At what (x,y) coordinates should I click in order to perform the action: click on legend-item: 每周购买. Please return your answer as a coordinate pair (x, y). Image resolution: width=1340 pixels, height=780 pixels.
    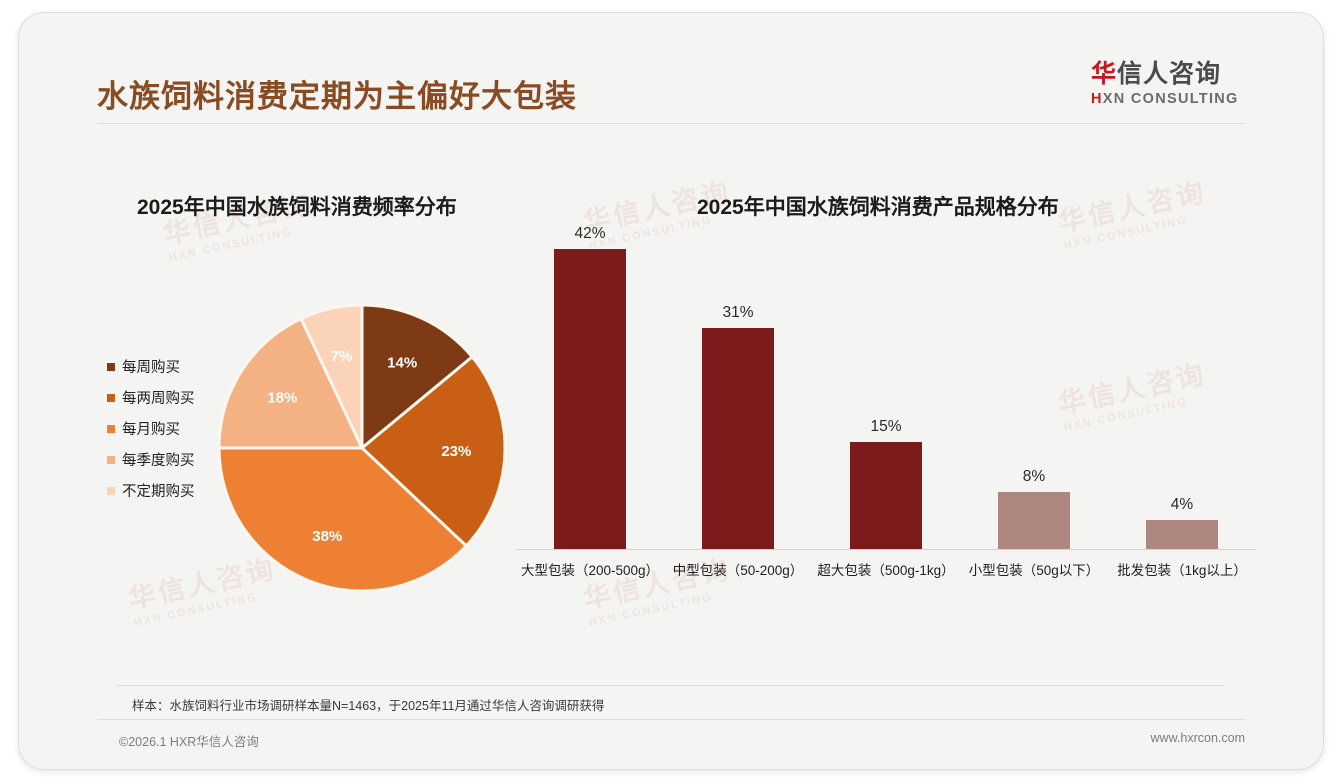
    Looking at the image, I should click on (163, 366).